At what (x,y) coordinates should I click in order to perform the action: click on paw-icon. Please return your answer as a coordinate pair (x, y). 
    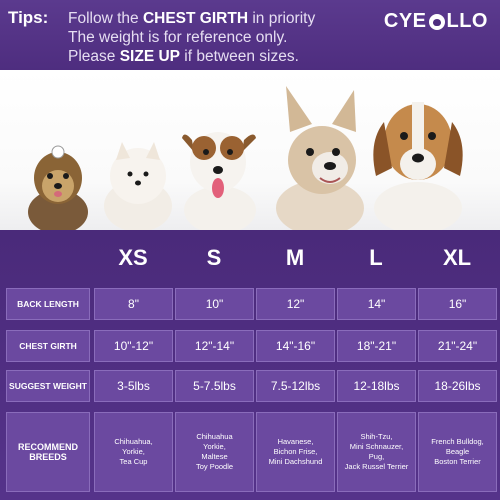
    Looking at the image, I should click on (436, 21).